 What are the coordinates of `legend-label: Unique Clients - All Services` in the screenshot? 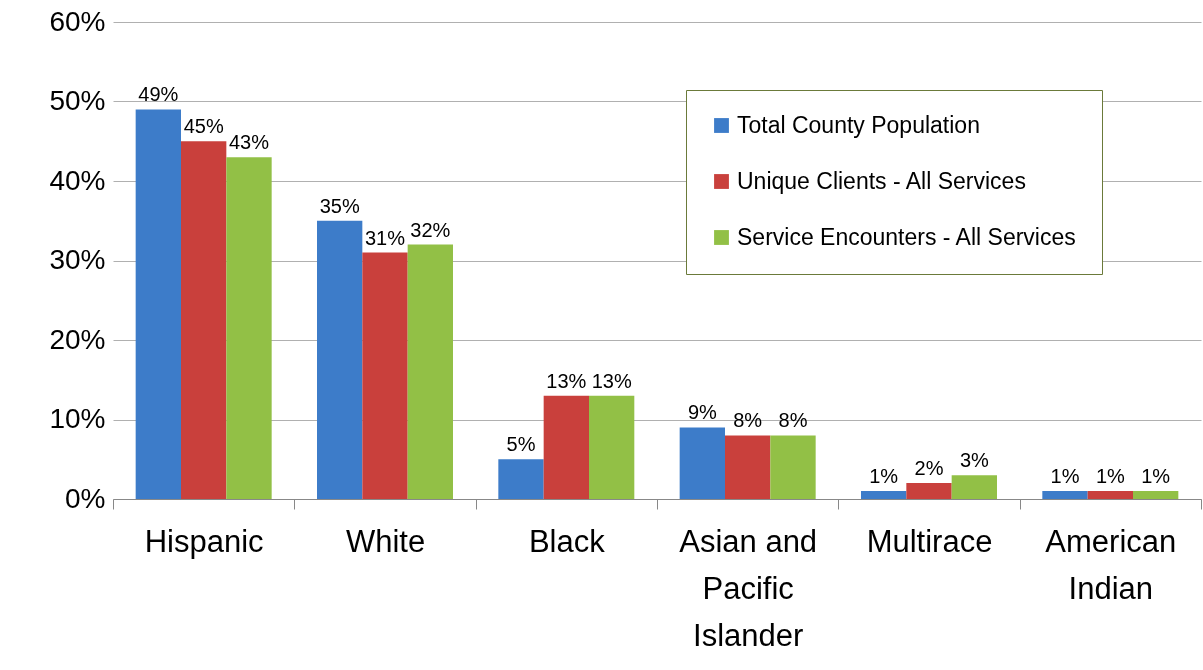 It's located at (881, 180).